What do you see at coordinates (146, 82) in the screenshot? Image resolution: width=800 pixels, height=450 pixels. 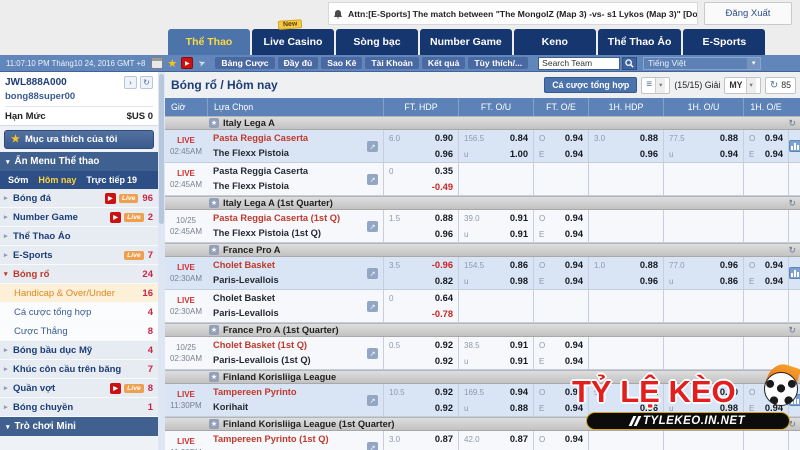 I see `account-refresh-button: ↻` at bounding box center [146, 82].